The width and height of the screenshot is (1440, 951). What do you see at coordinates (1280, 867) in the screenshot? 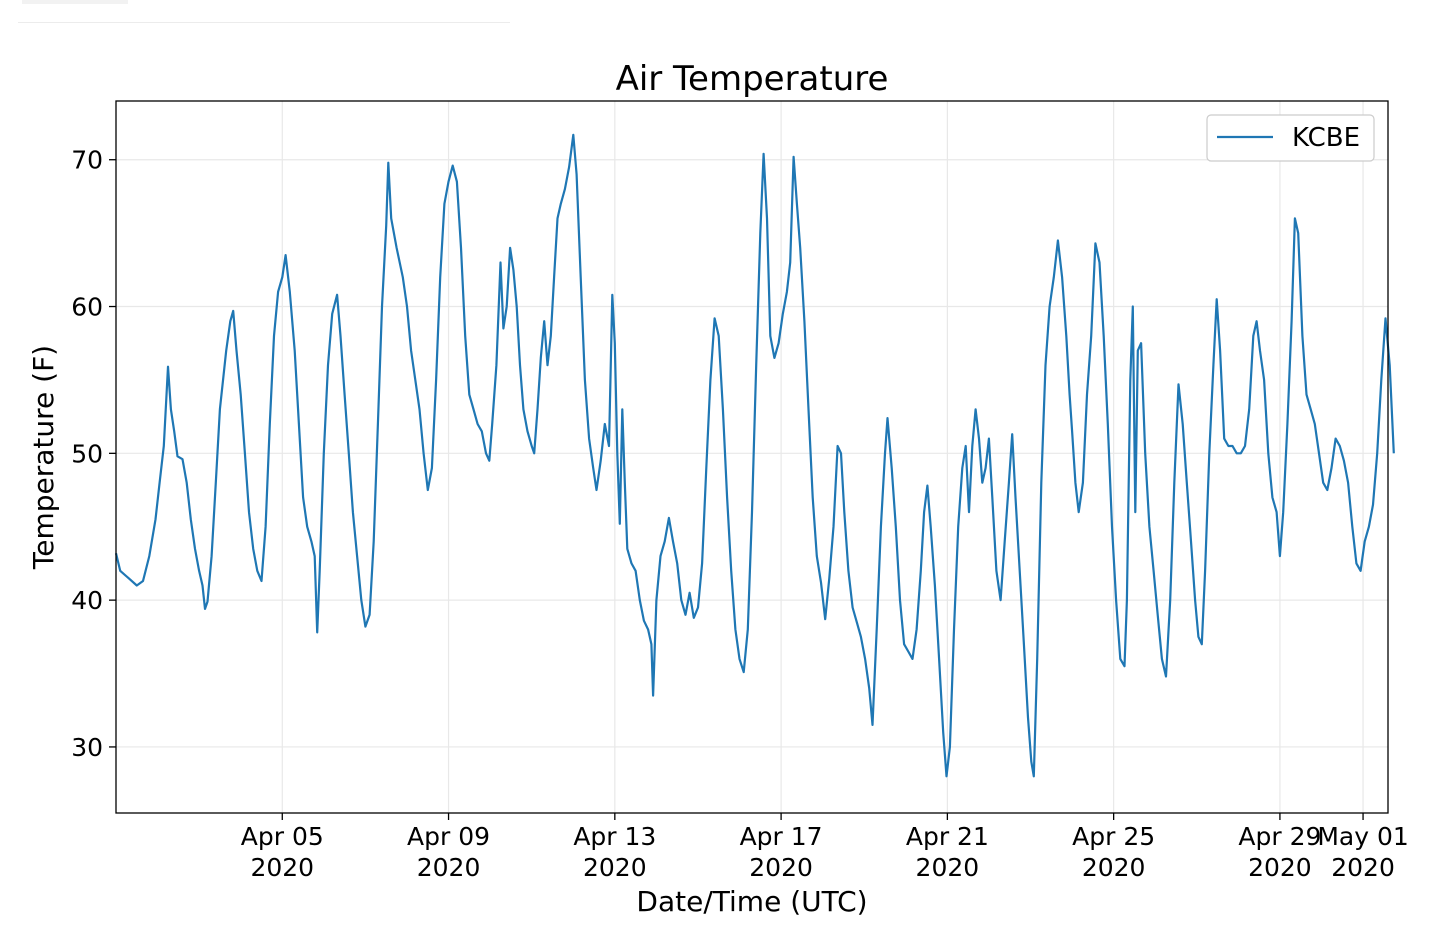
I see `x-tick-year-6: 2020` at bounding box center [1280, 867].